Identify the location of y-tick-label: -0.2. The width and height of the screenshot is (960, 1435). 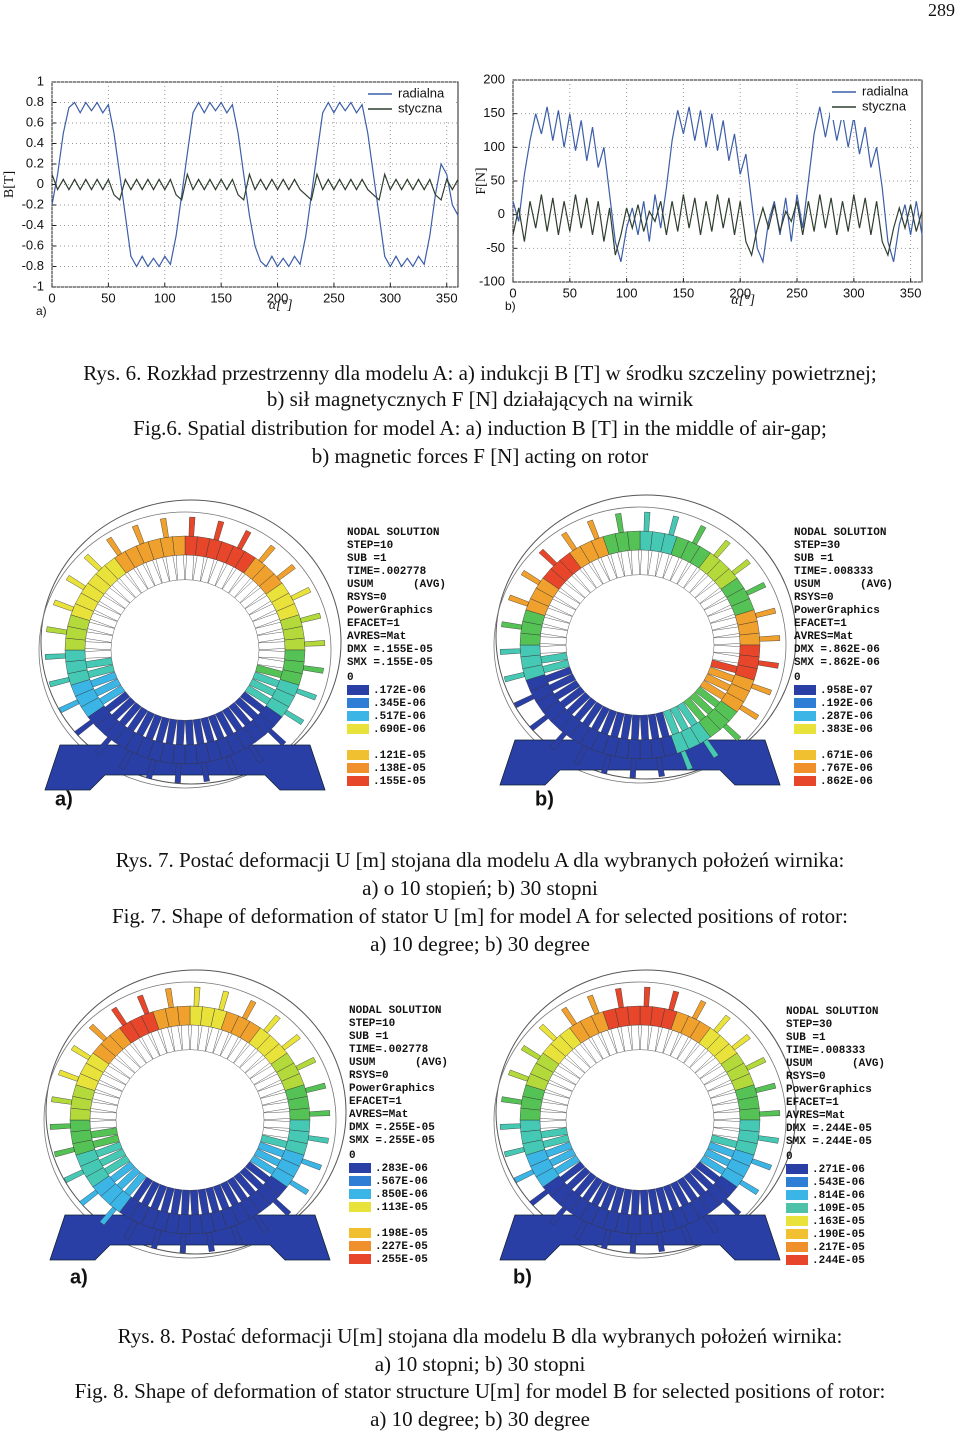
(33, 203).